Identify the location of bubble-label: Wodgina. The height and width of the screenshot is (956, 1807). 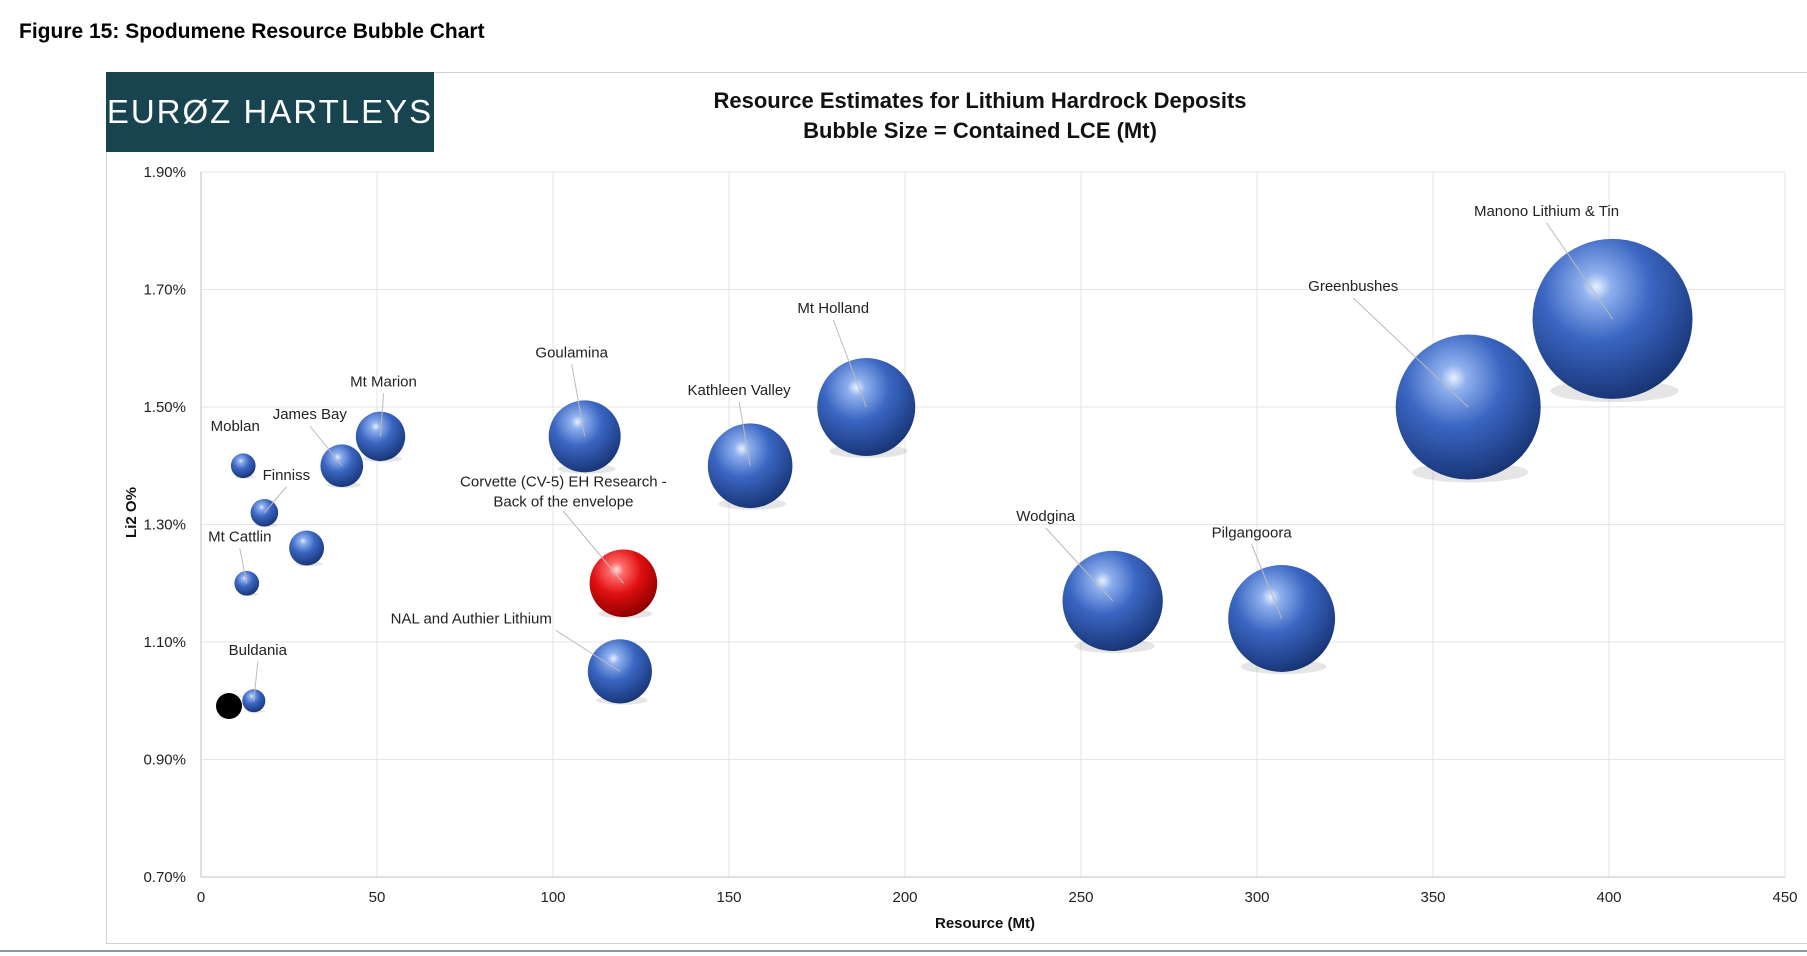
(1046, 516).